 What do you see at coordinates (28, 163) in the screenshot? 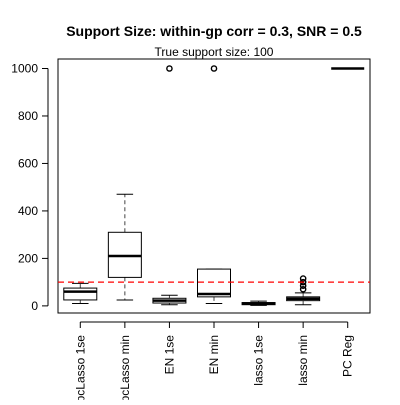
I see `y-tick-label-600: 600` at bounding box center [28, 163].